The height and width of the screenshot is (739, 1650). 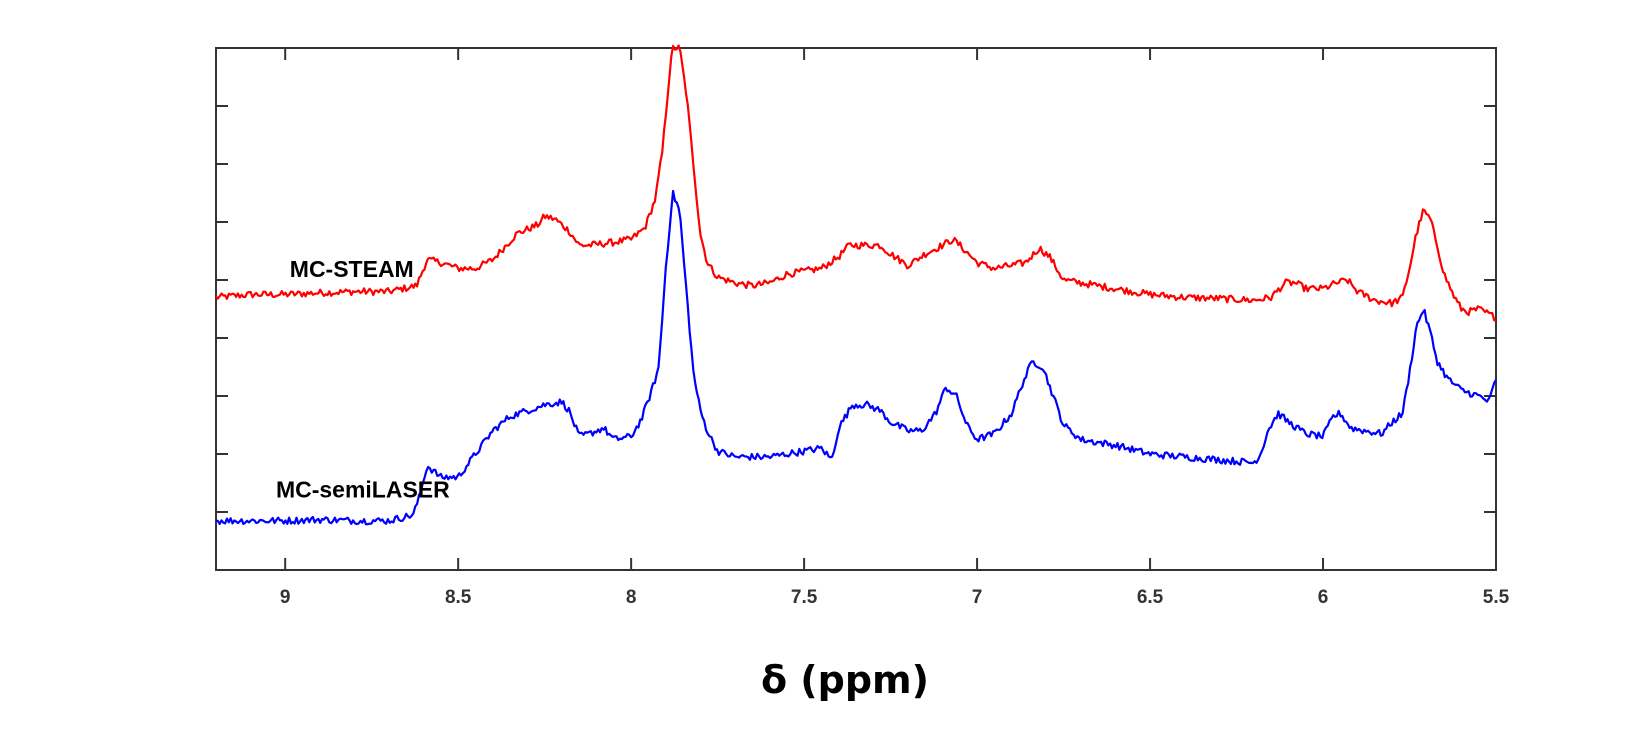 What do you see at coordinates (285, 597) in the screenshot?
I see `x-tick-label: 9` at bounding box center [285, 597].